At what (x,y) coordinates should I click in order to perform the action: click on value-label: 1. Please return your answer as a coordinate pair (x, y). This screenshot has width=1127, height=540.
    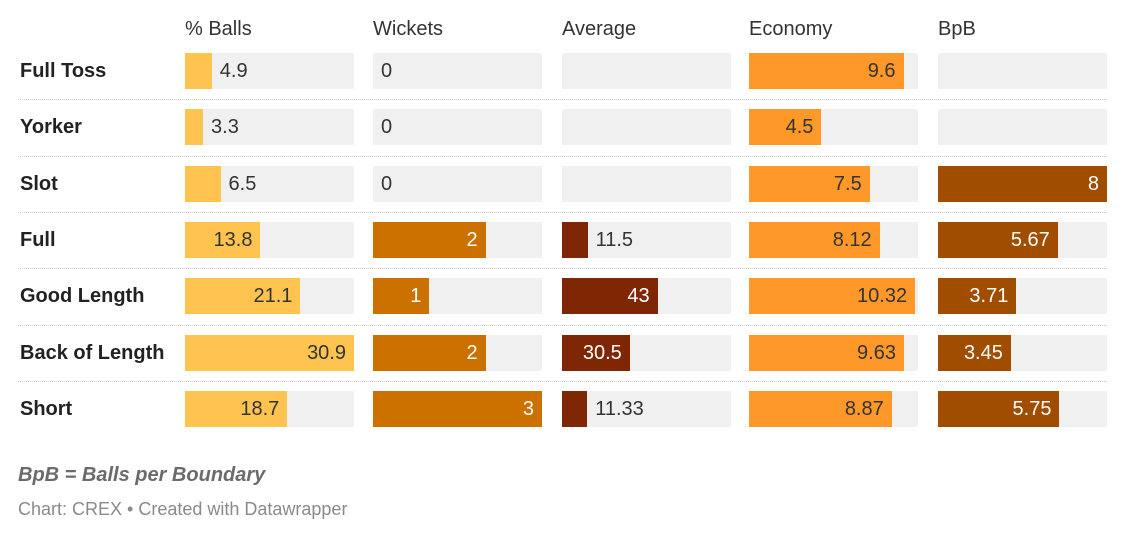
    Looking at the image, I should click on (416, 296).